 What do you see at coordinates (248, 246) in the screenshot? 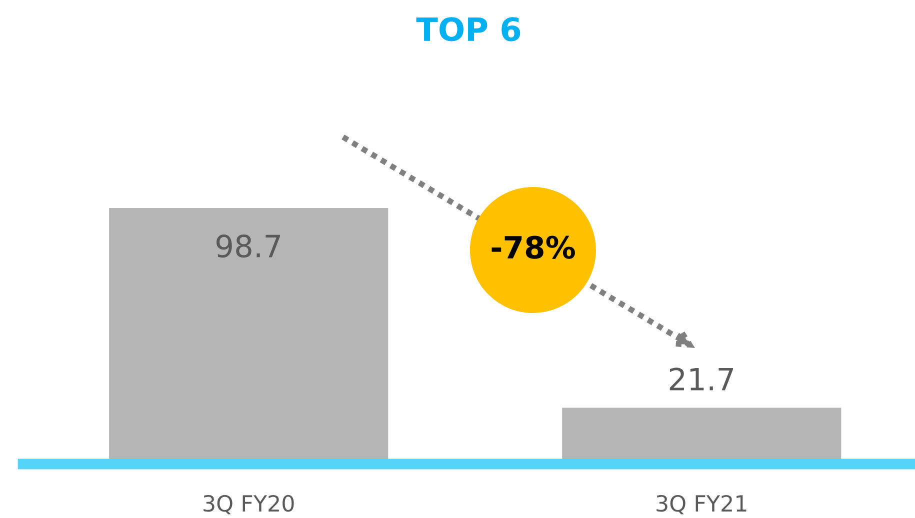
I see `data-label: 98.7` at bounding box center [248, 246].